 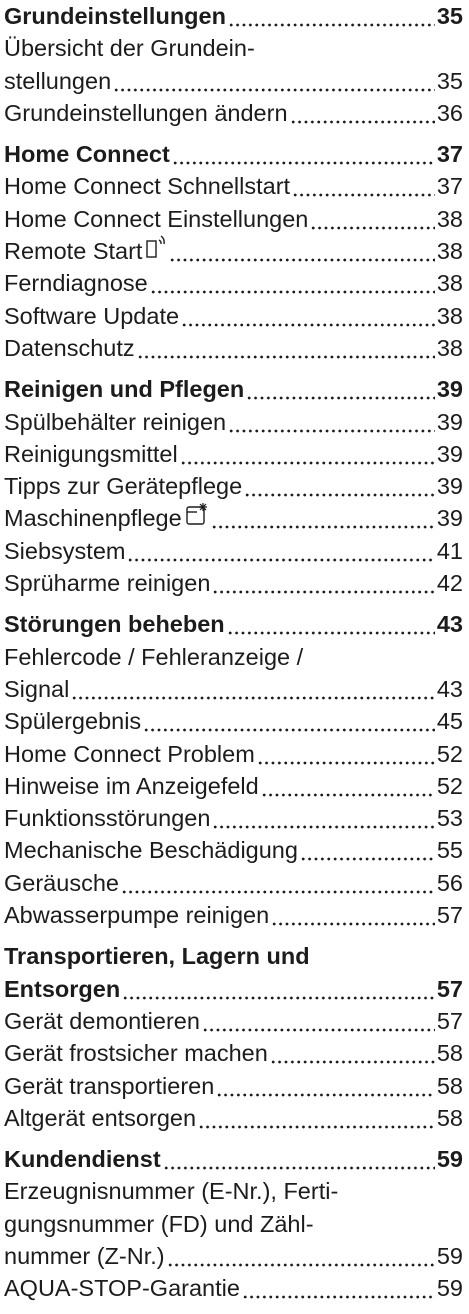 I want to click on toc-entry: stellungen 35, so click(x=233, y=80).